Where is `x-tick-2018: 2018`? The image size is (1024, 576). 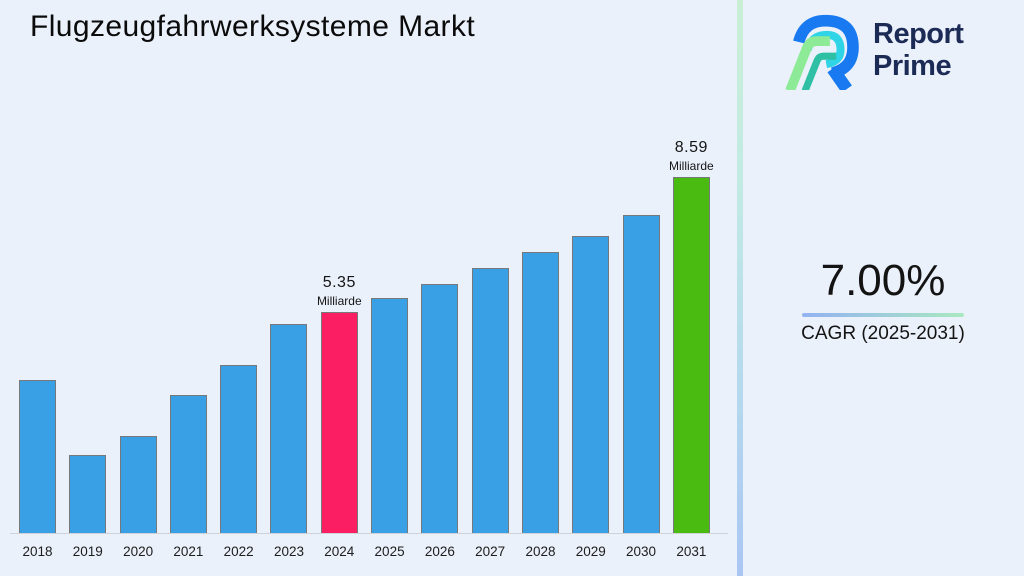
x-tick-2018: 2018 is located at coordinates (37, 551).